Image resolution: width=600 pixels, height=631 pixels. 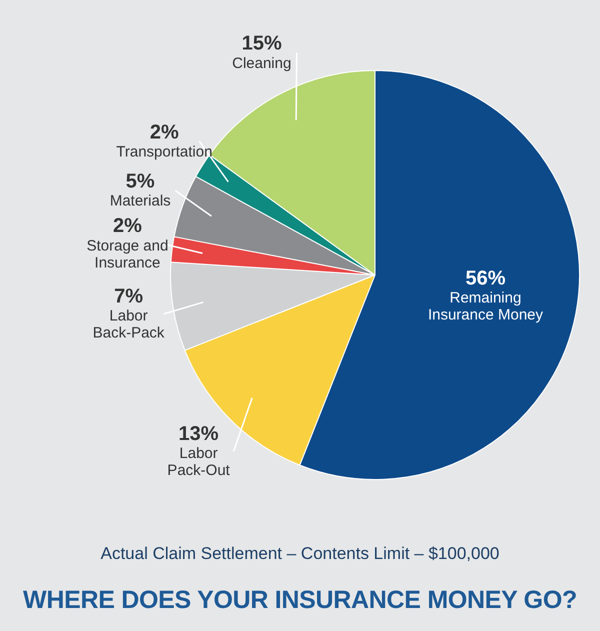 I want to click on slice-label: Labor Pack-Out, so click(x=199, y=462).